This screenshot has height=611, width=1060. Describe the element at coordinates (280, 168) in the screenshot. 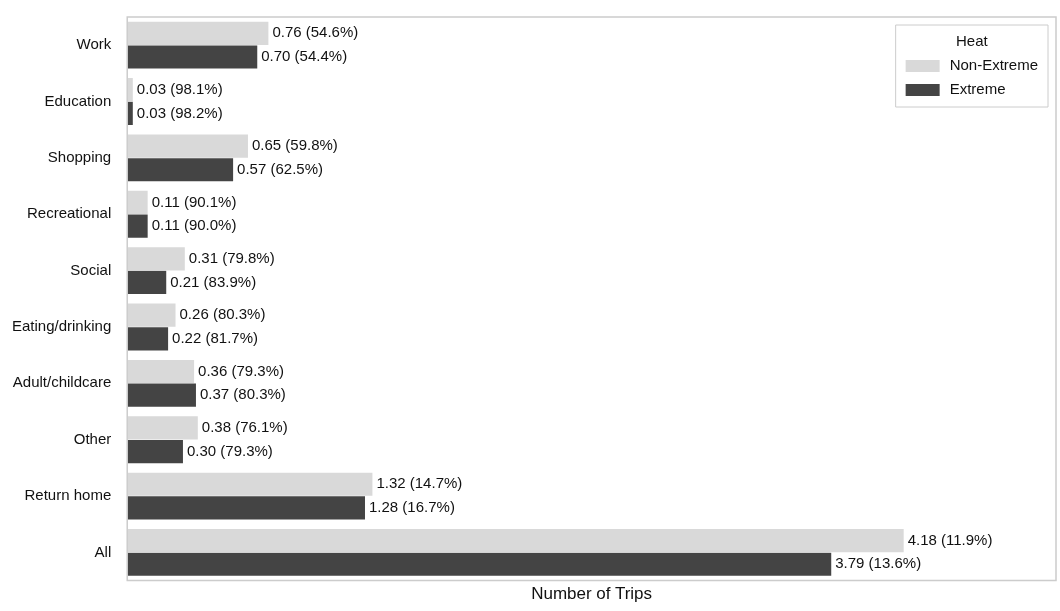

I see `data-label: 0.57 (62.5%)` at that location.